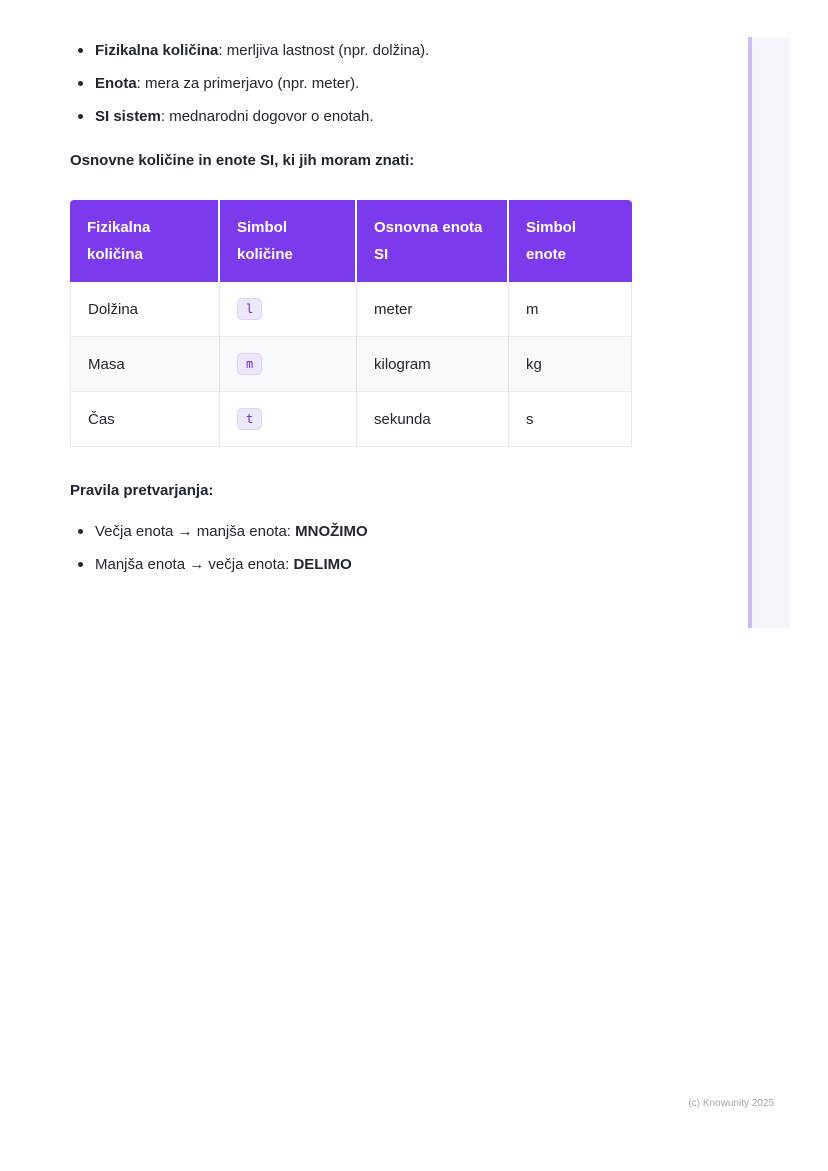  What do you see at coordinates (288, 364) in the screenshot?
I see `cell-symbol: m` at bounding box center [288, 364].